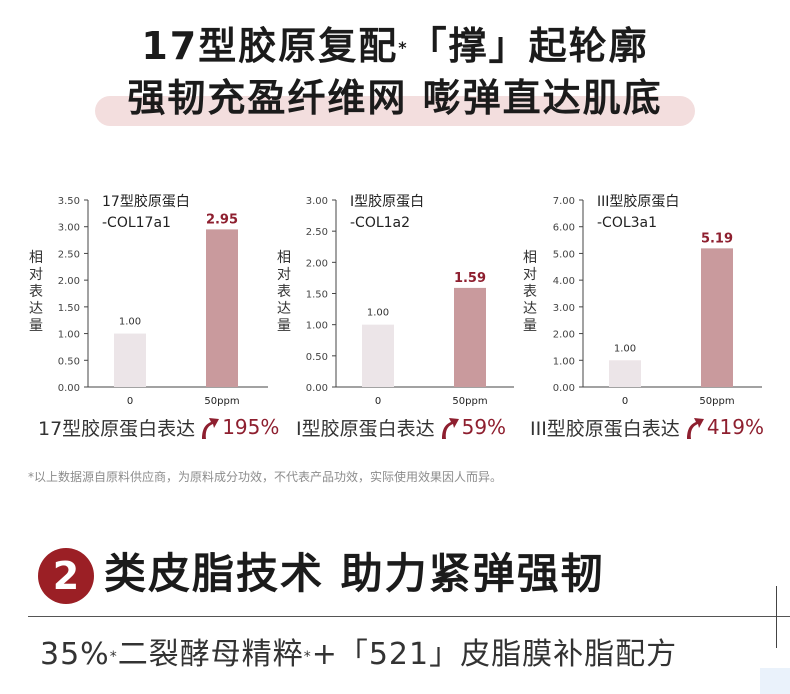 This screenshot has height=694, width=790. What do you see at coordinates (775, 681) in the screenshot?
I see `corner-decoration` at bounding box center [775, 681].